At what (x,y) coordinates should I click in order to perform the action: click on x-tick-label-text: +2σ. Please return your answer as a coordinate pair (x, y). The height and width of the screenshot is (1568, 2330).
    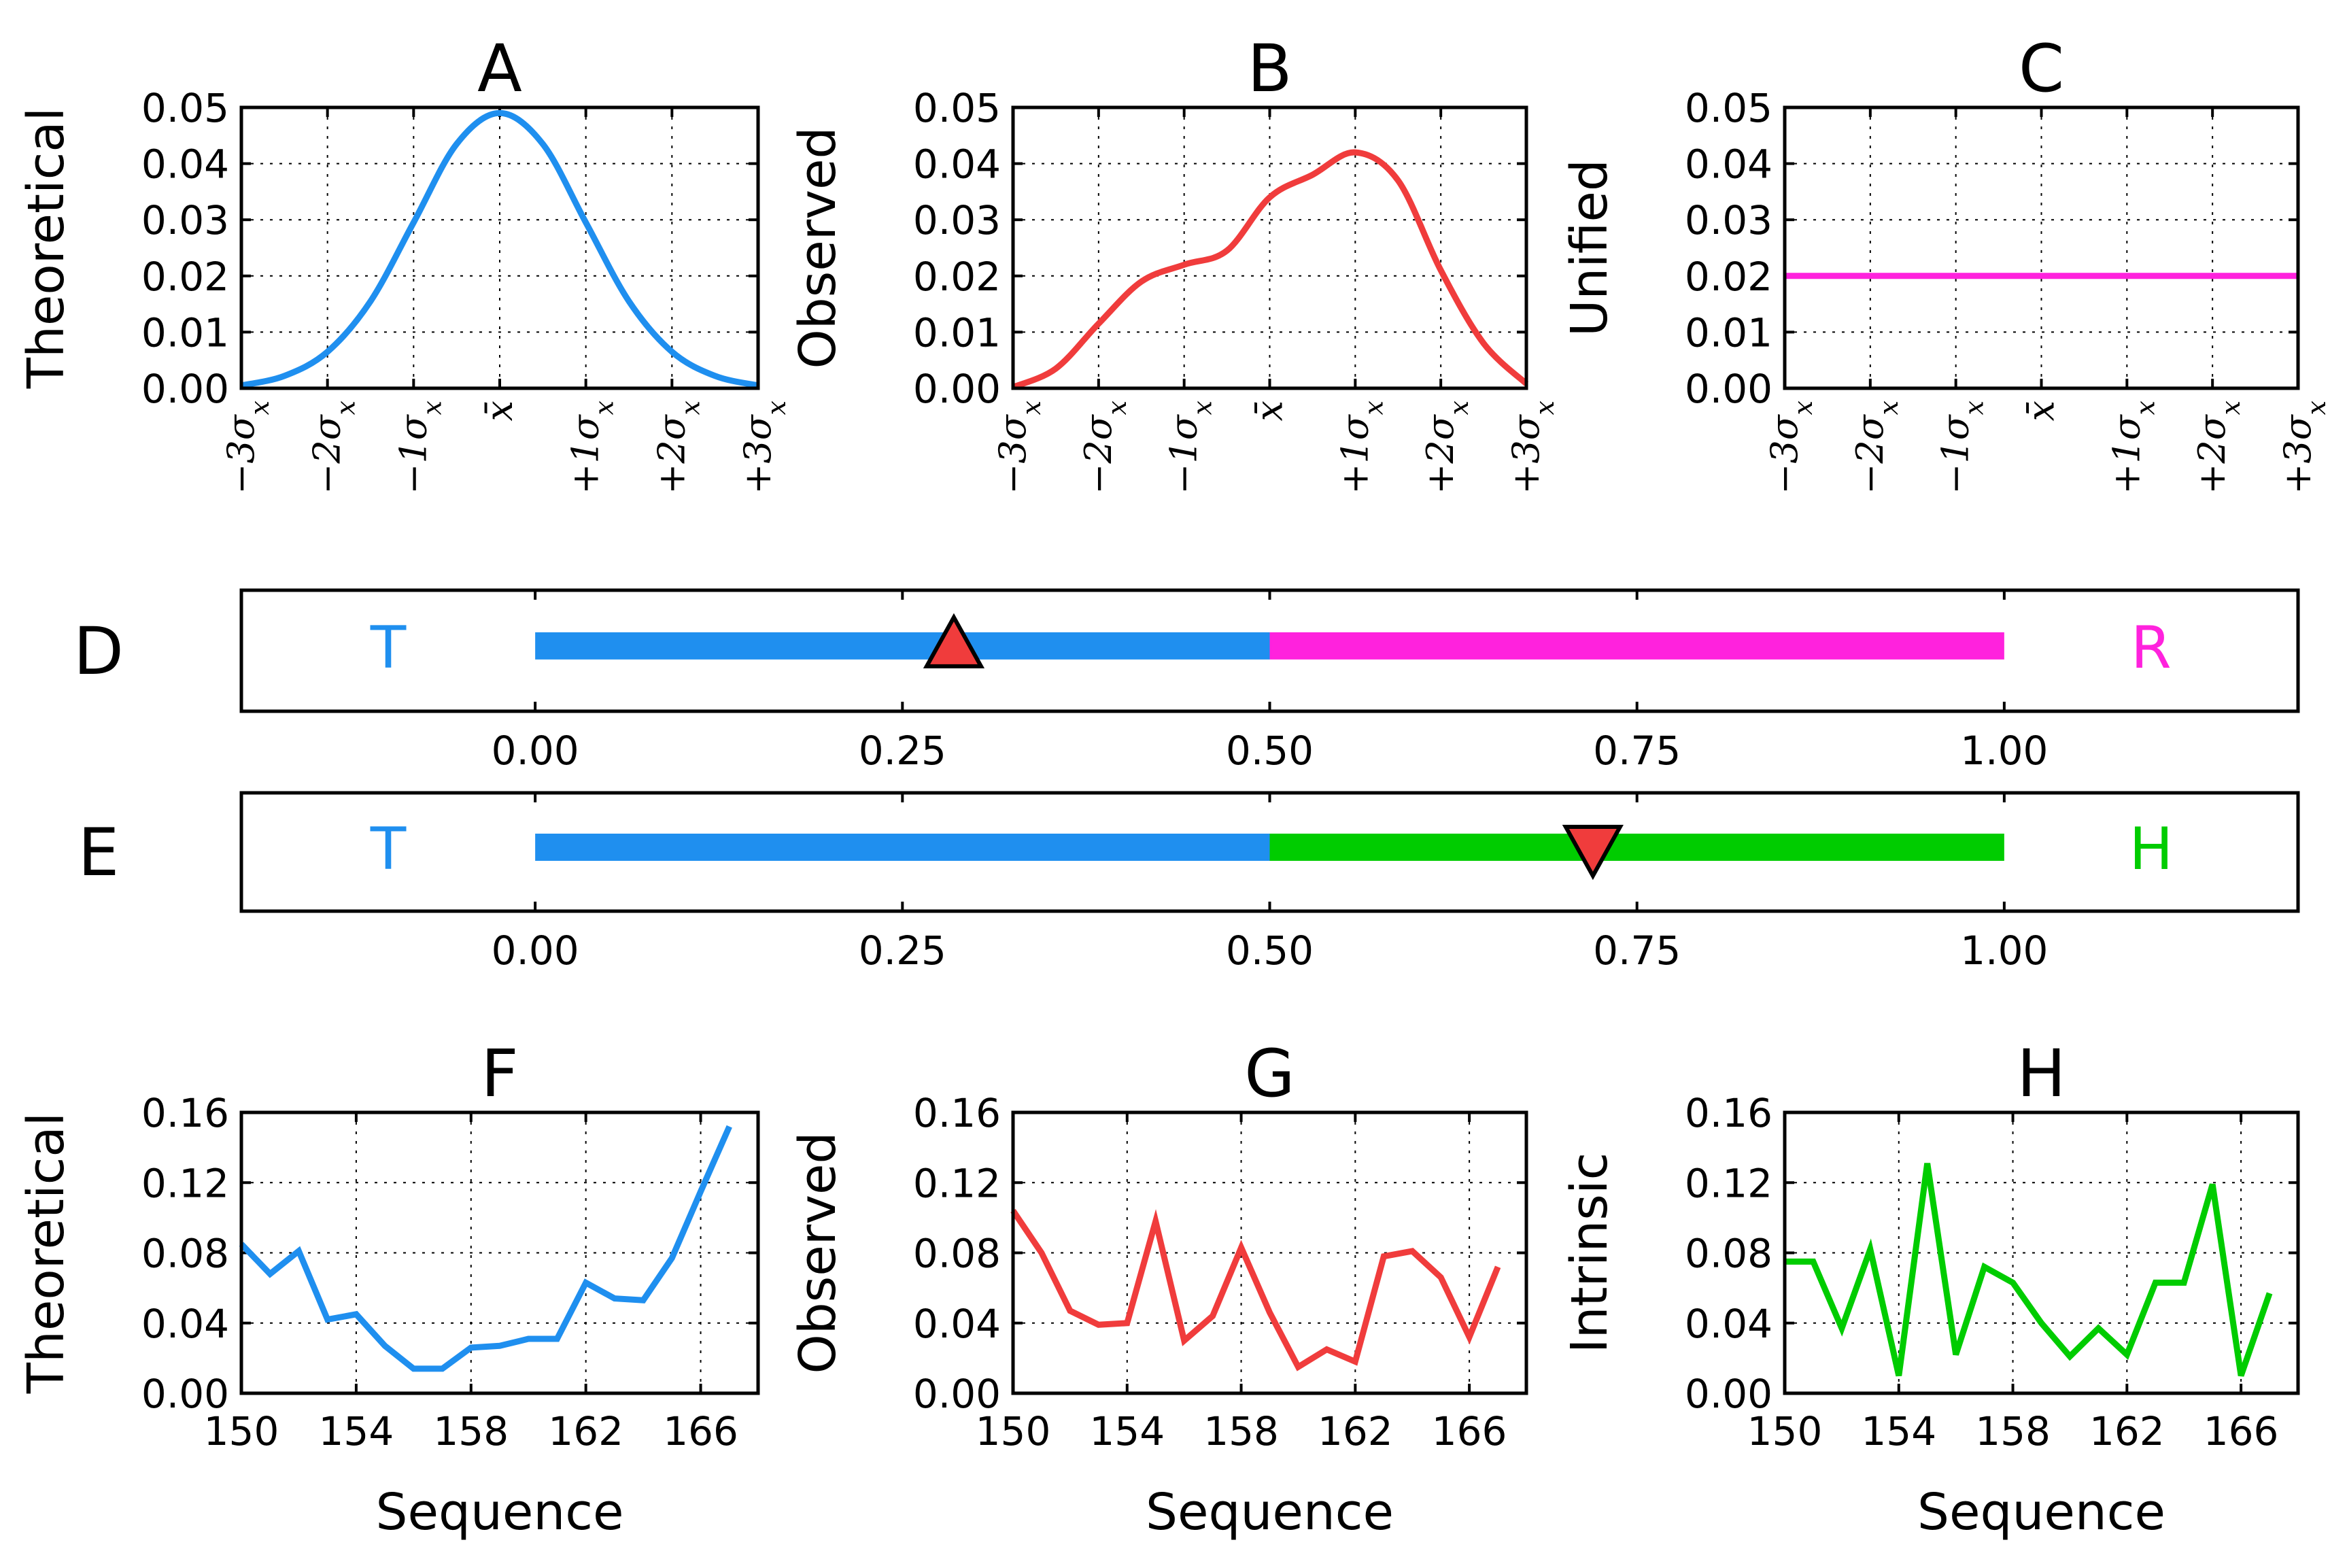
    Looking at the image, I should click on (1440, 453).